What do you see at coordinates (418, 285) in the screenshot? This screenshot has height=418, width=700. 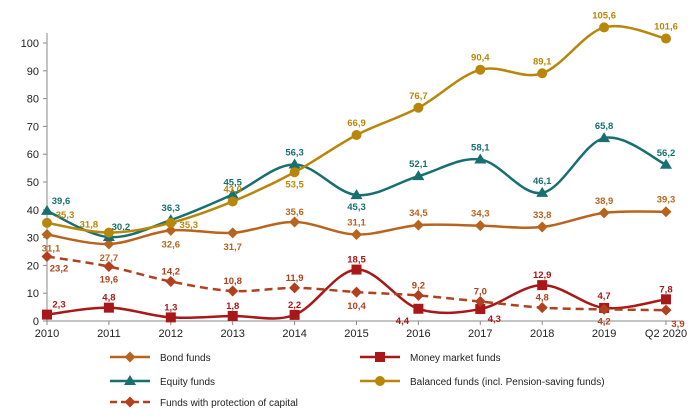 I see `data-label: 9,2` at bounding box center [418, 285].